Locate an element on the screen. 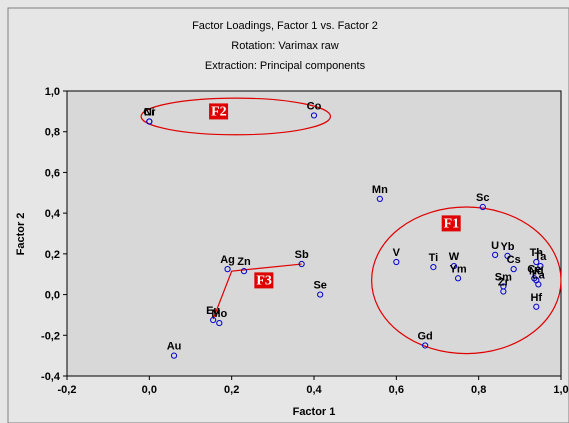  point-marker-ag is located at coordinates (227, 269).